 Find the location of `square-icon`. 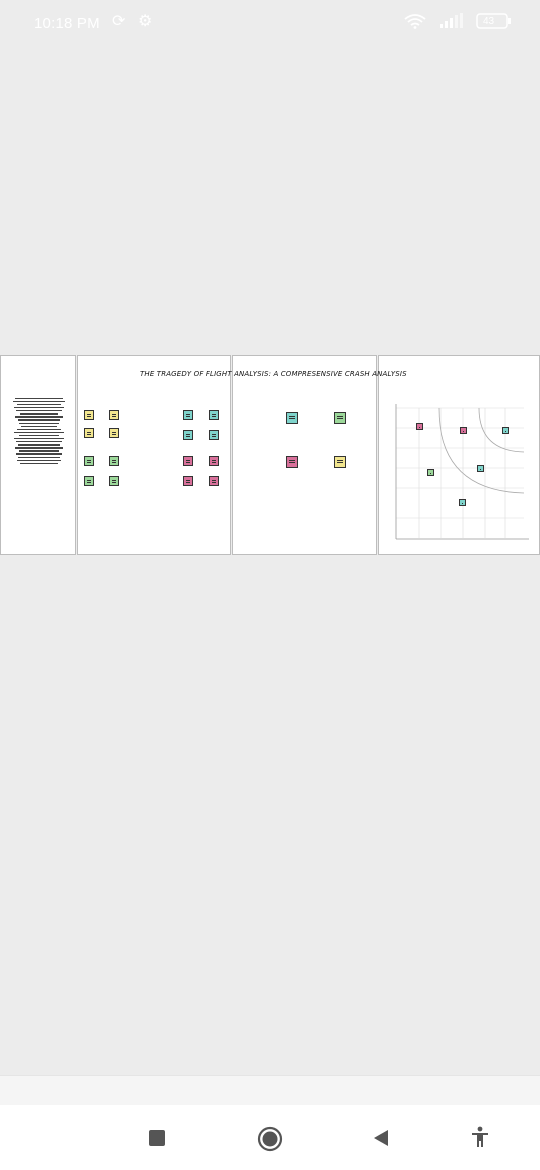

square-icon is located at coordinates (157, 1138).